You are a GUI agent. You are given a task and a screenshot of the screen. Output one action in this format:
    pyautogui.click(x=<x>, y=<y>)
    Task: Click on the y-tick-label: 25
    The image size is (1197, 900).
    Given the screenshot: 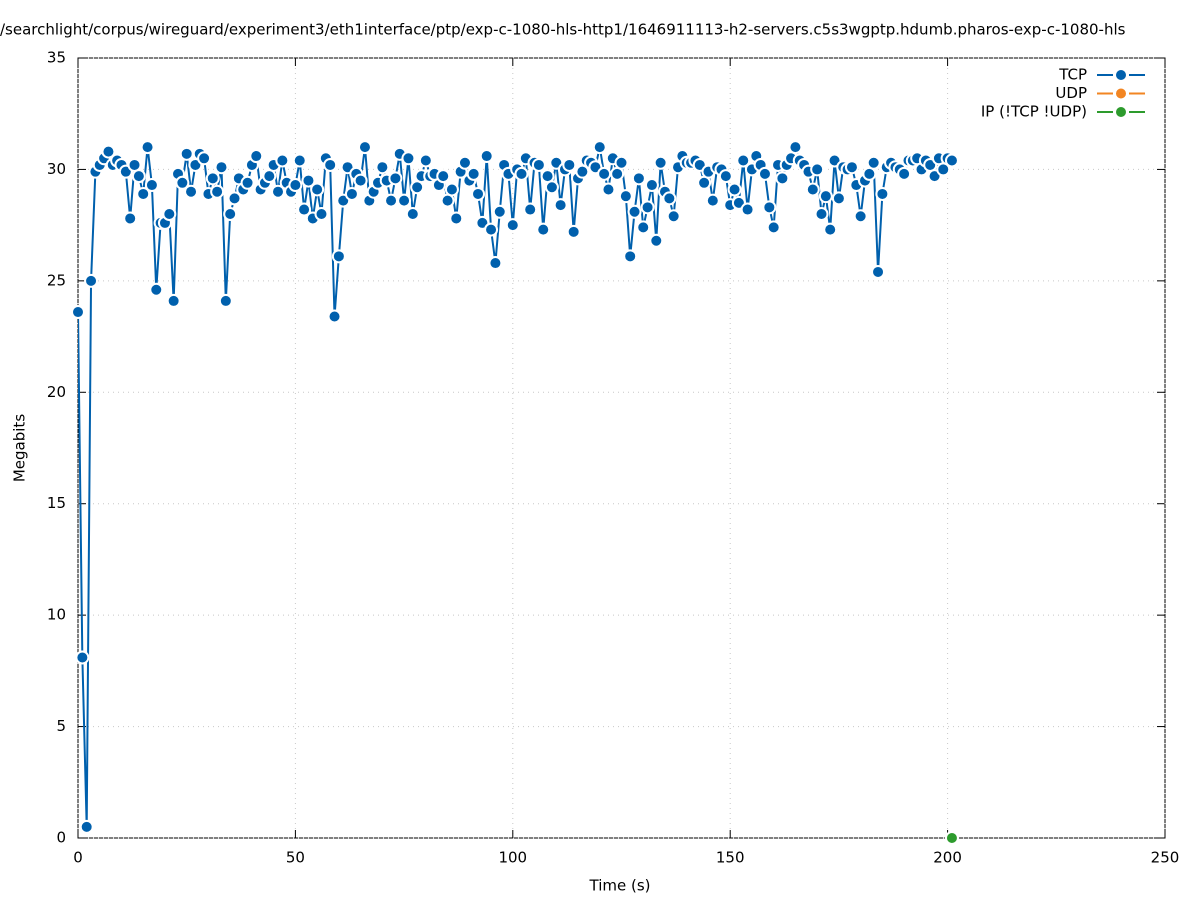 What is the action you would take?
    pyautogui.click(x=56, y=280)
    